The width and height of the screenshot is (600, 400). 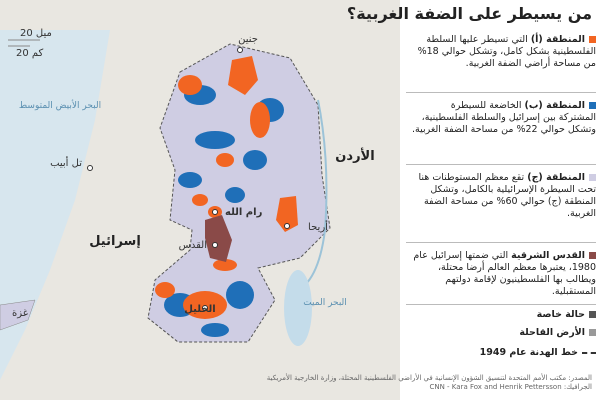 I want to click on legend-title: المنطقة (ب), so click(x=554, y=105).